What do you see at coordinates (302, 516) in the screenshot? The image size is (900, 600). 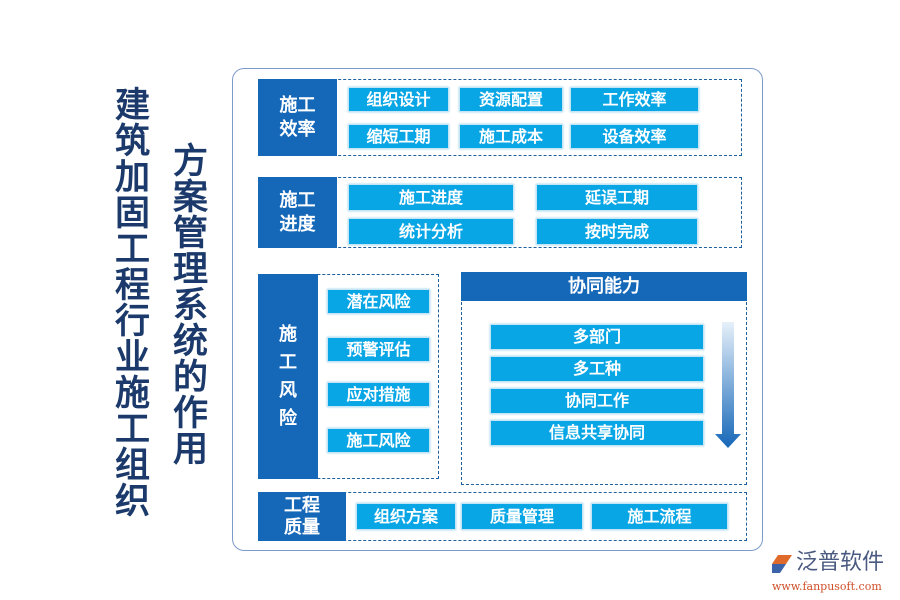 I see `quality-label: 工程 质量` at bounding box center [302, 516].